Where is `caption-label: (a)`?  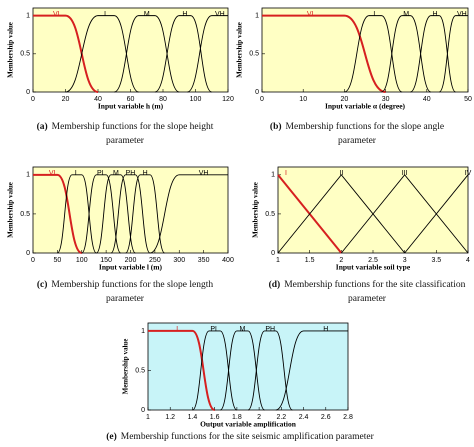
caption-label: (a) is located at coordinates (42, 127).